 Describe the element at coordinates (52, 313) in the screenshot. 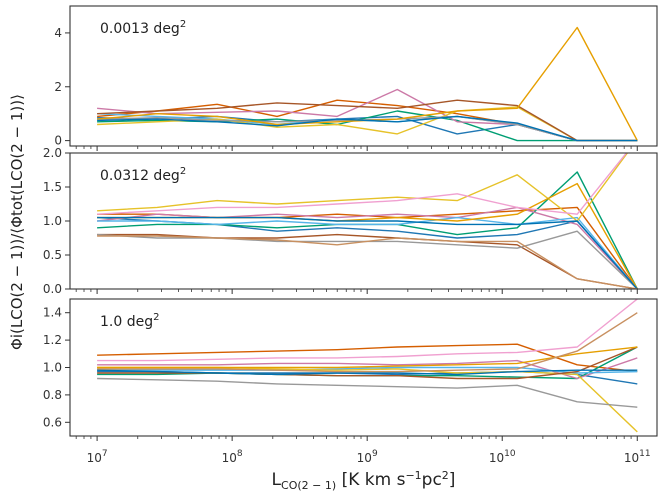

I see `y-tick-label: 1.4` at that location.